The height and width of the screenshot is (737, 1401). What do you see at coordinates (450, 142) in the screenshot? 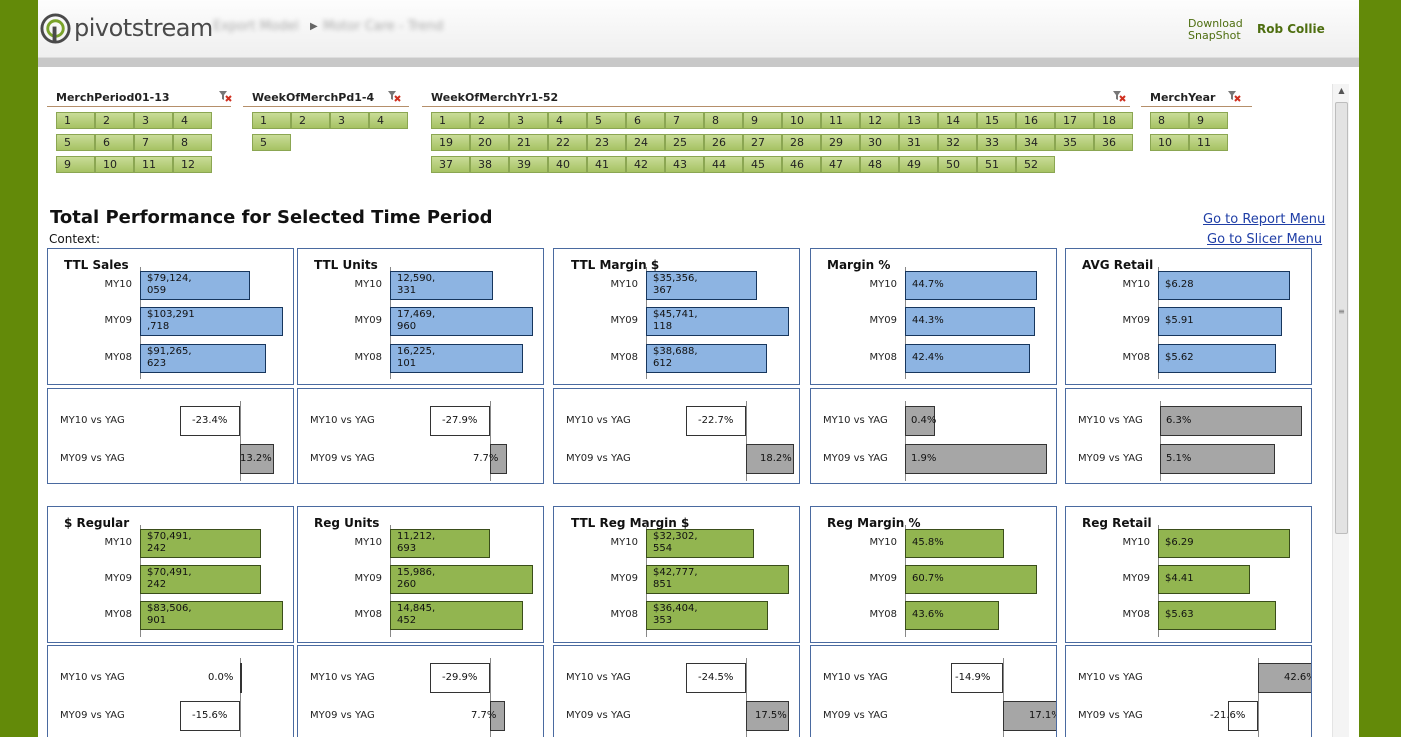
I see `slicer-item: 19` at bounding box center [450, 142].